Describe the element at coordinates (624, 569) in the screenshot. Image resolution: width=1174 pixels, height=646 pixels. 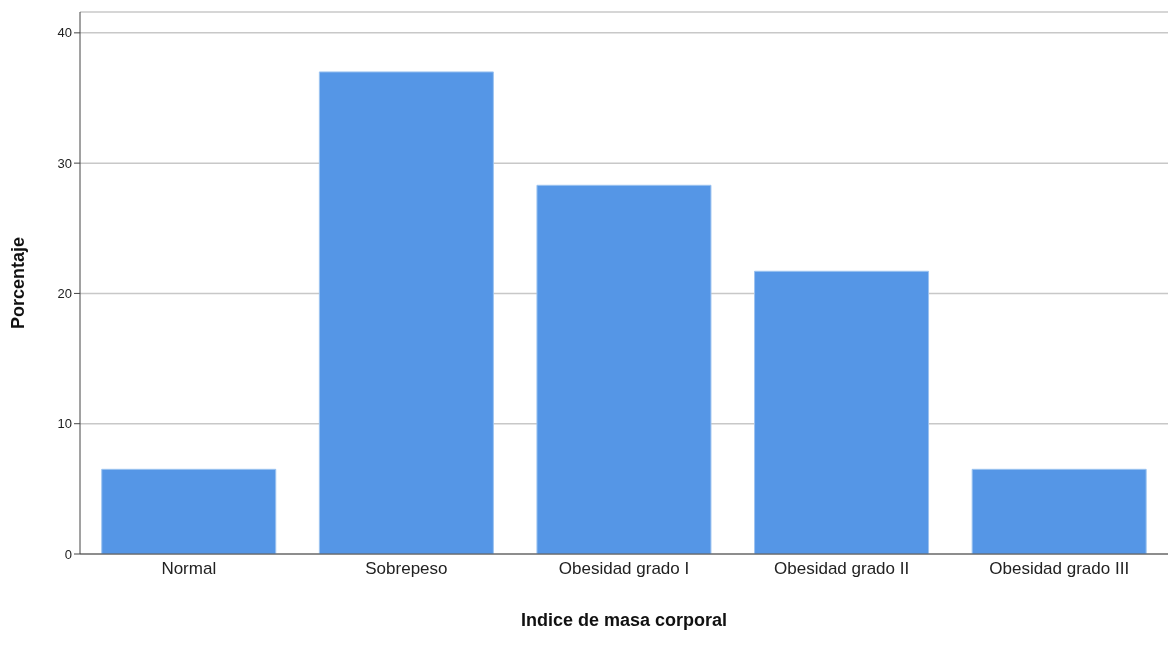
I see `x-tick-label: Obesidad grado I` at that location.